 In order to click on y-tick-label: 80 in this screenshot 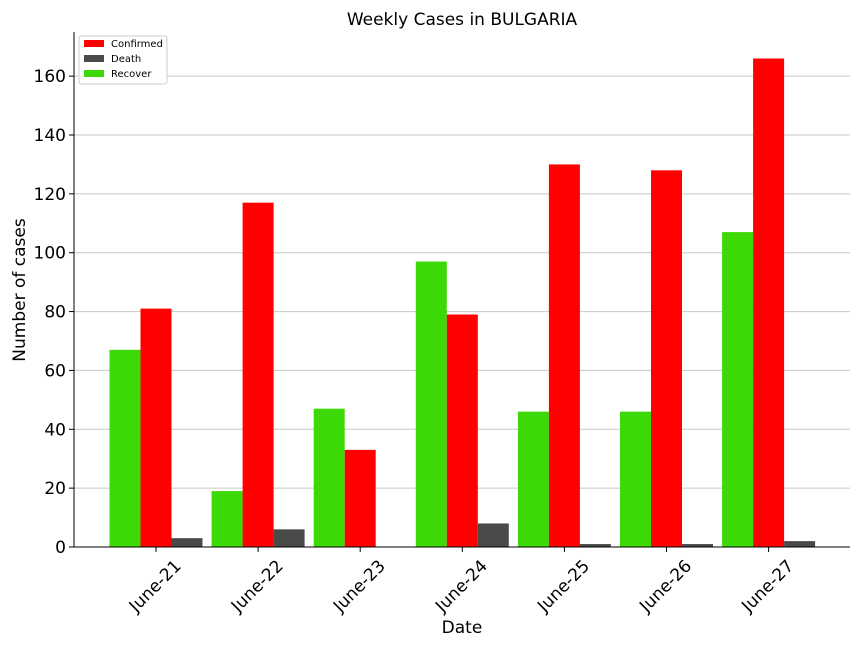, I will do `click(55, 313)`.